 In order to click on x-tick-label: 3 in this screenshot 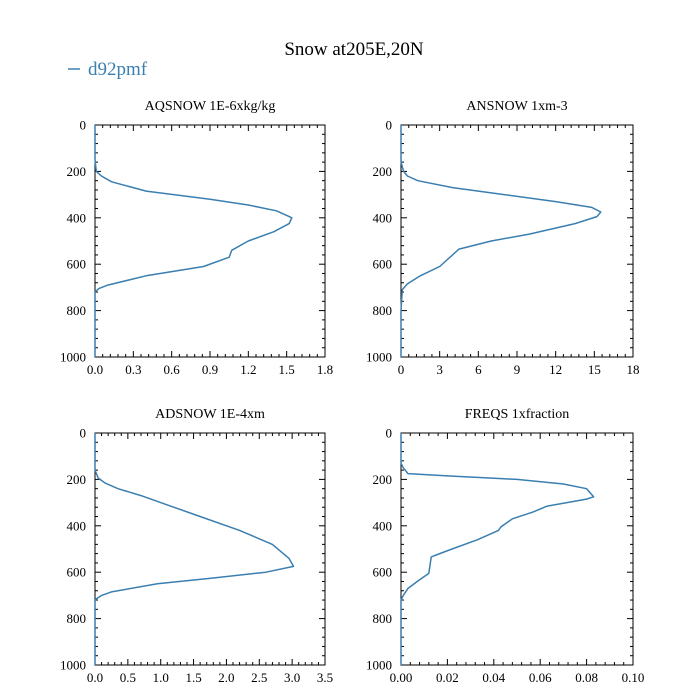, I will do `click(439, 369)`.